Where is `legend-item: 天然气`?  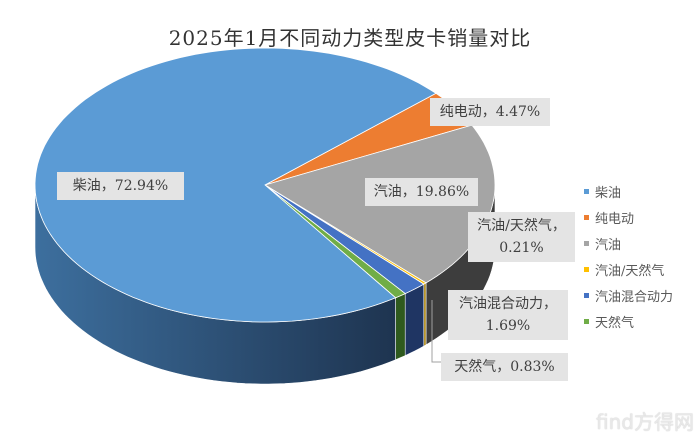 legend-item: 天然气 is located at coordinates (628, 321).